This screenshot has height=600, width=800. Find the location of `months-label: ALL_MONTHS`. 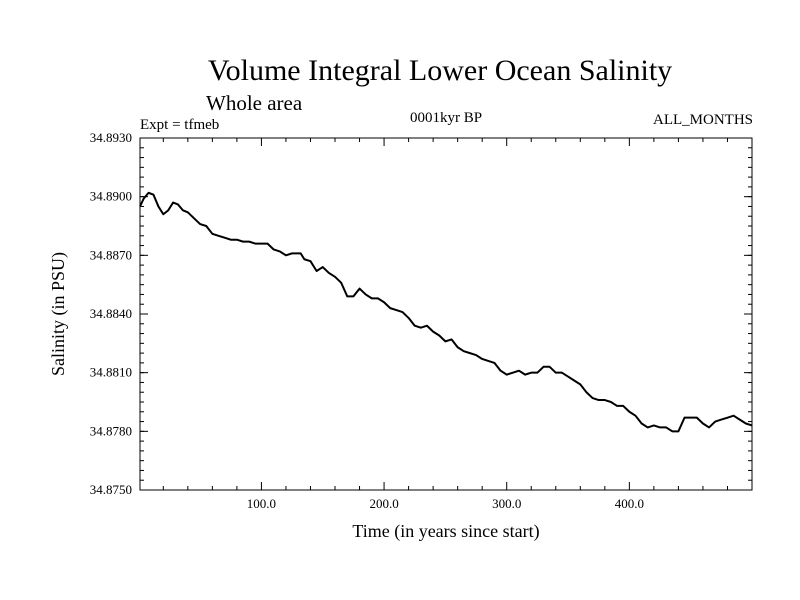

months-label: ALL_MONTHS is located at coordinates (703, 120).